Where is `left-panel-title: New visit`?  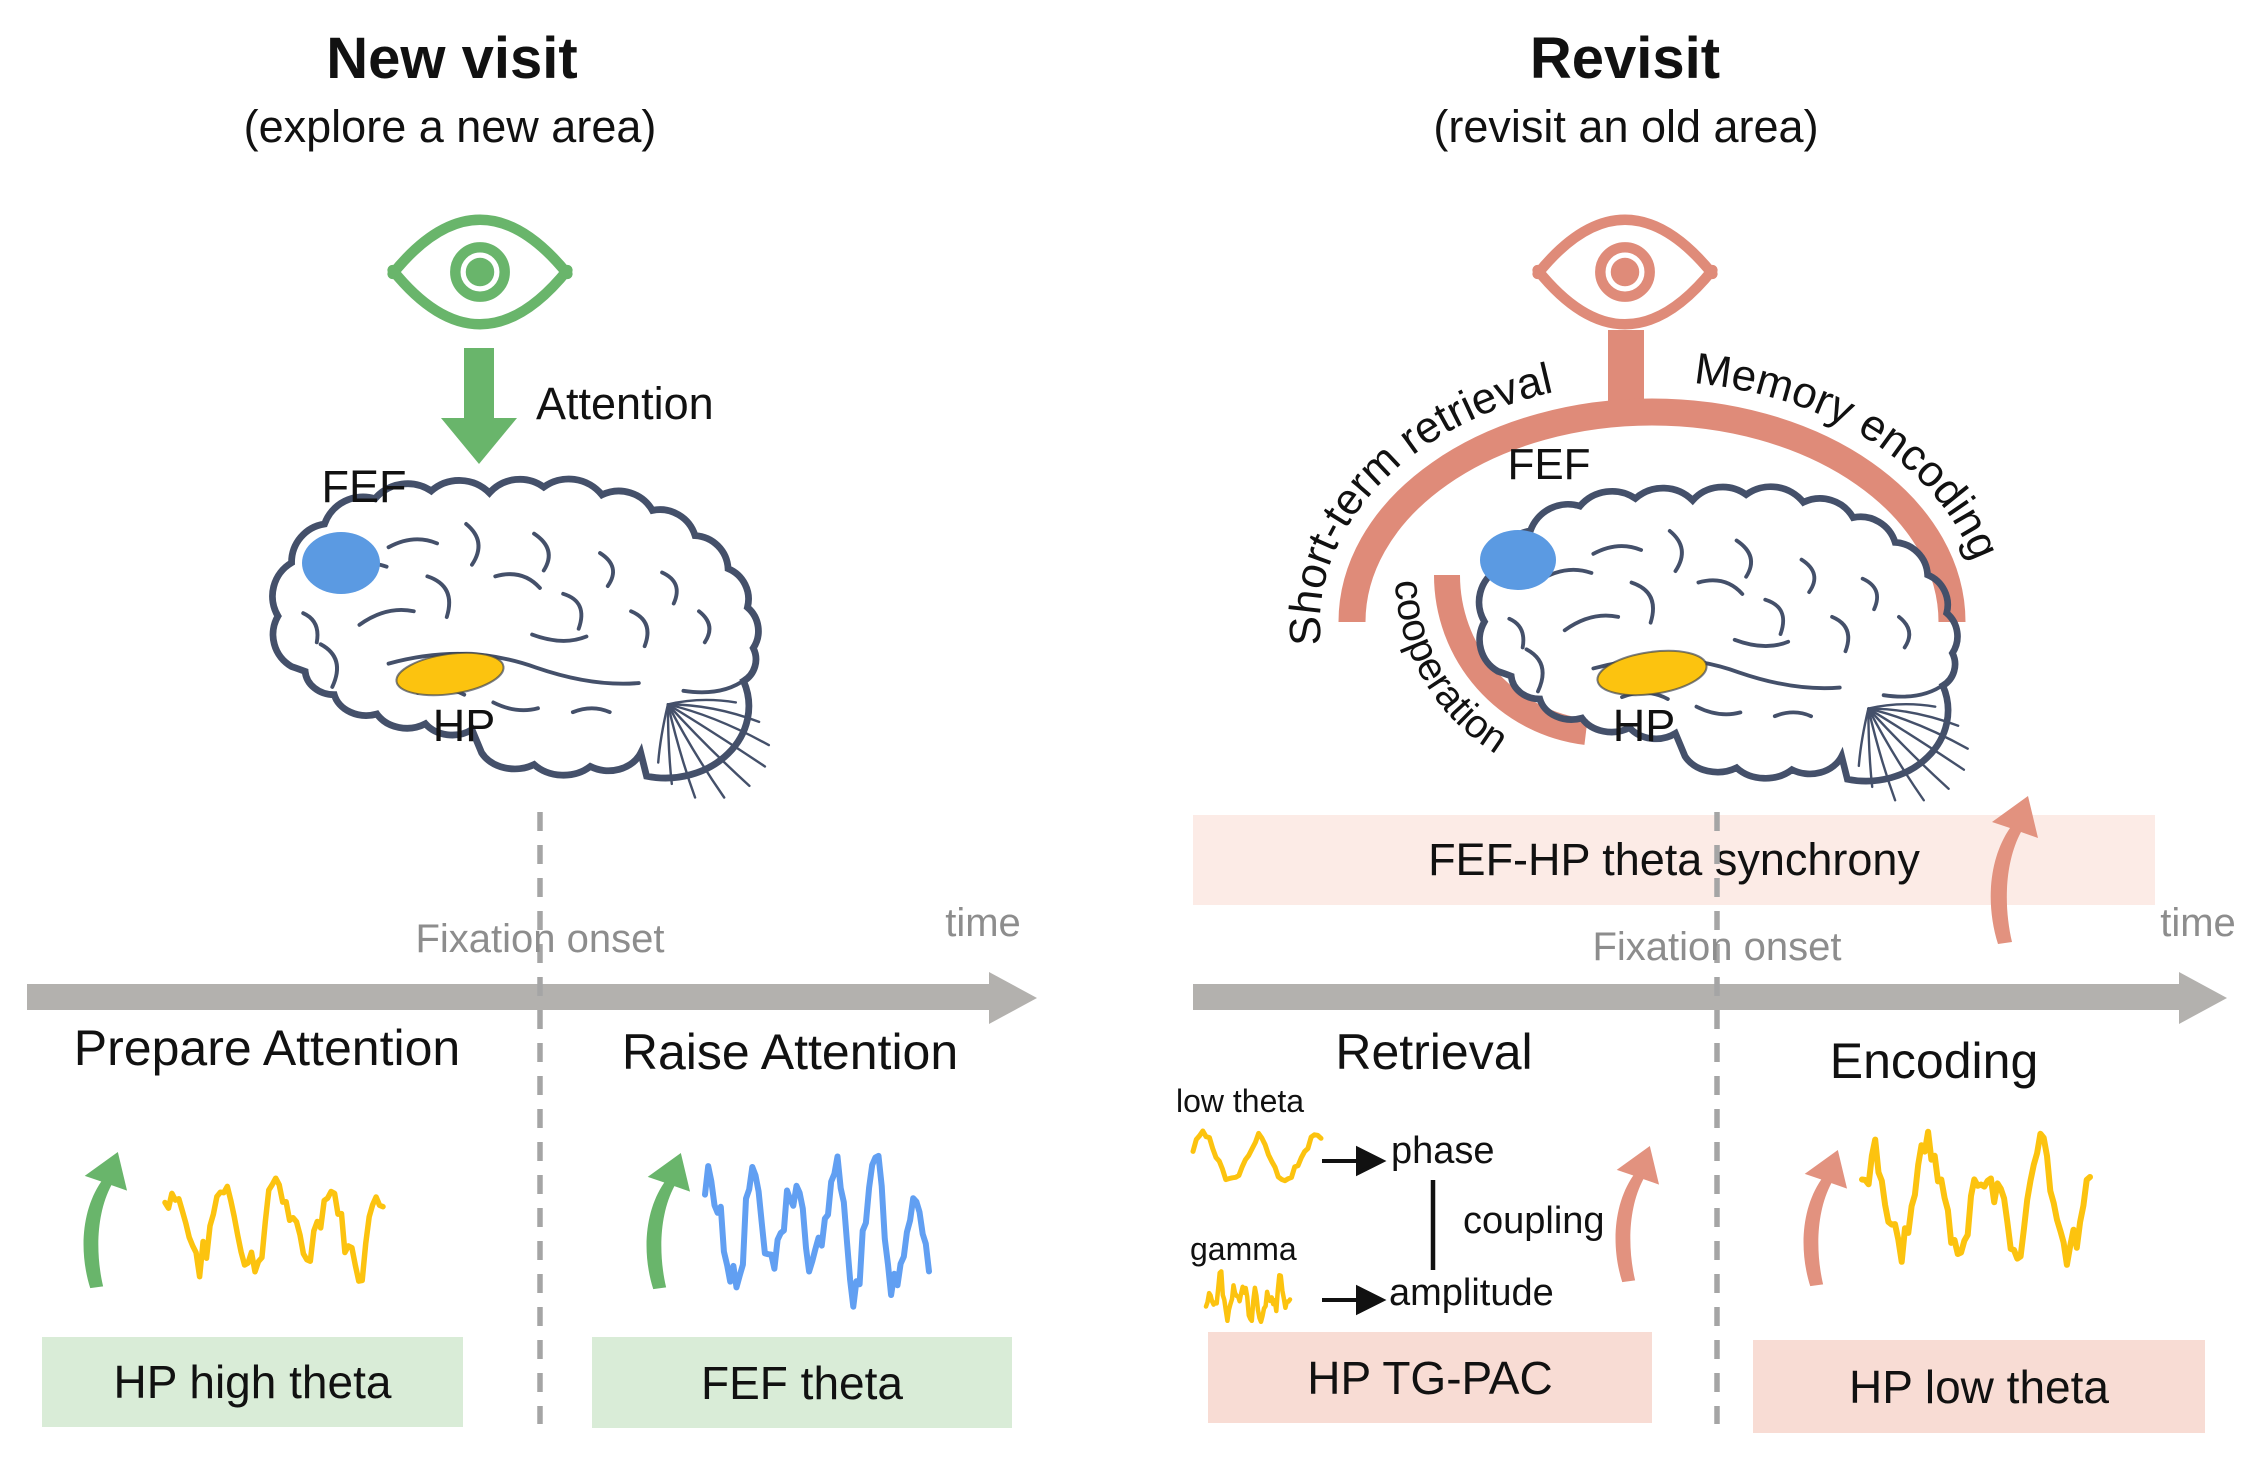
left-panel-title: New visit is located at coordinates (452, 58).